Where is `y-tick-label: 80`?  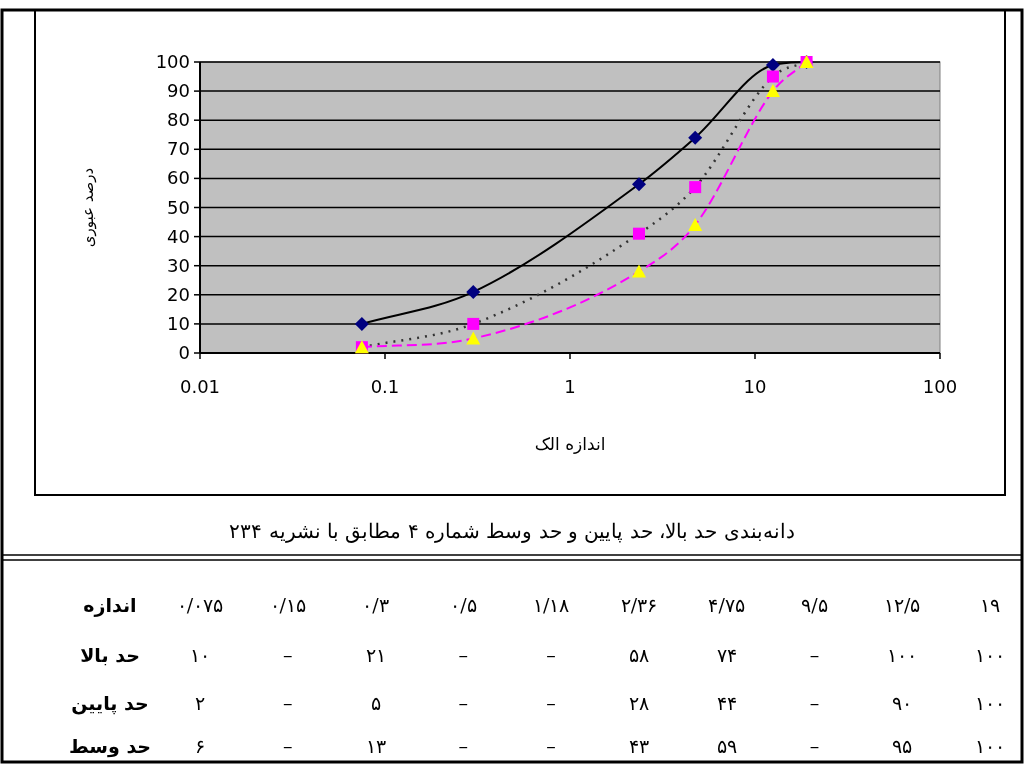
y-tick-label: 80 is located at coordinates (178, 120).